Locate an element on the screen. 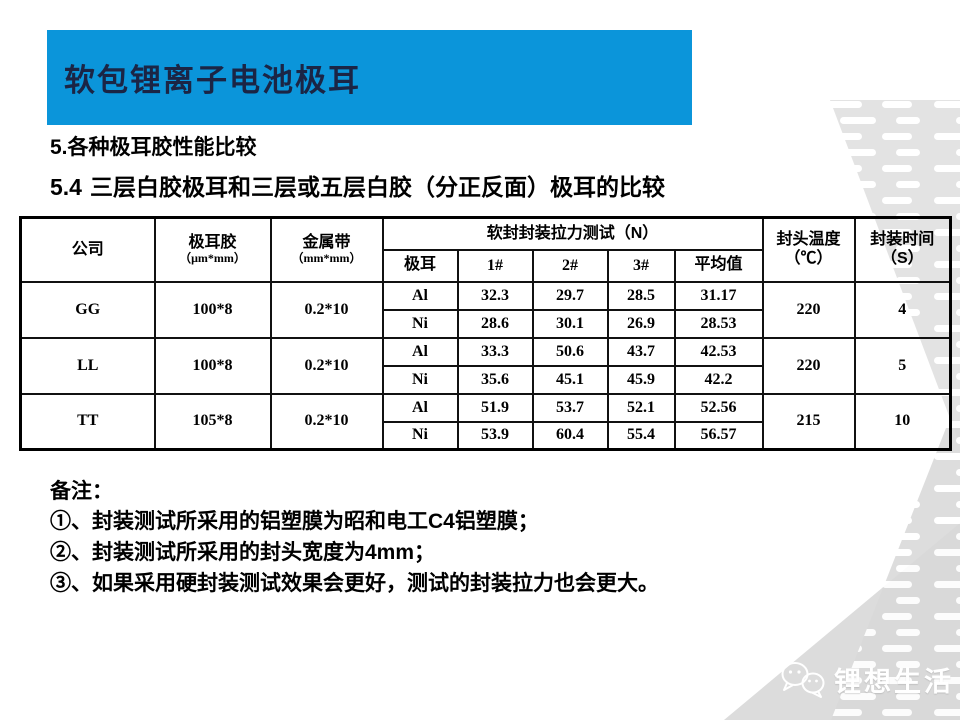 This screenshot has width=960, height=720. header-metal-strip-unit: （mm*mm） is located at coordinates (326, 258).